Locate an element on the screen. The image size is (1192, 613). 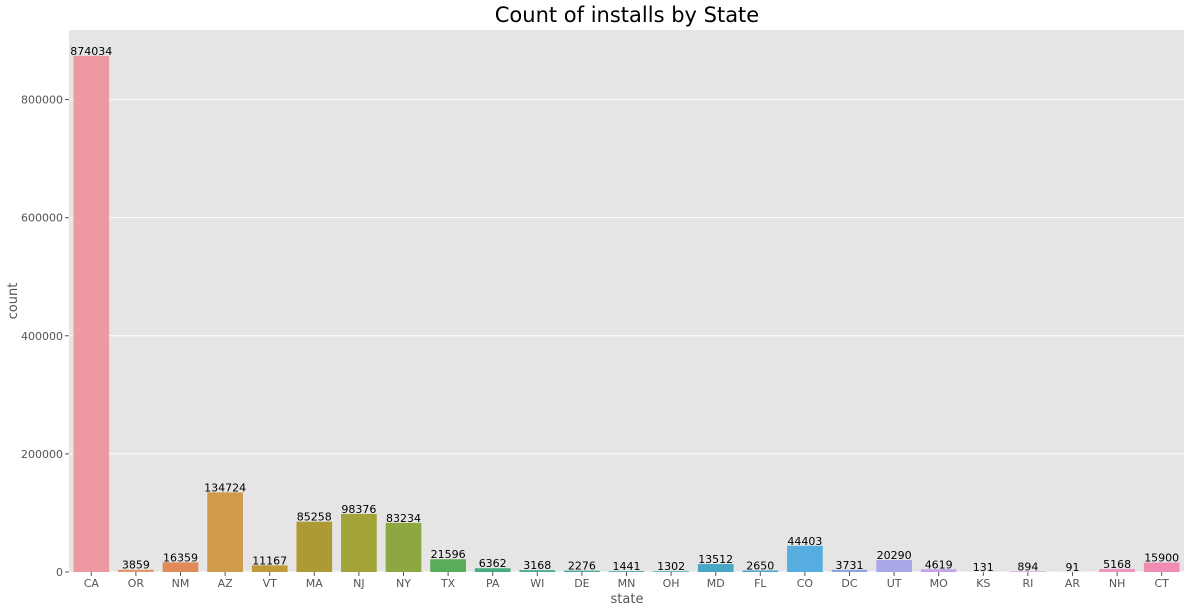
x-axis-label: state is located at coordinates (627, 599).